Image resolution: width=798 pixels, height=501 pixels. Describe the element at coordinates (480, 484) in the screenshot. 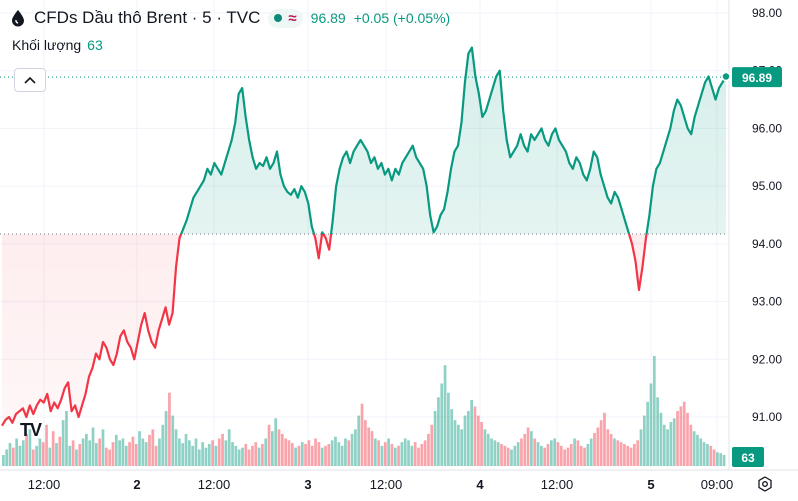

I see `x-tick-label: 4` at that location.